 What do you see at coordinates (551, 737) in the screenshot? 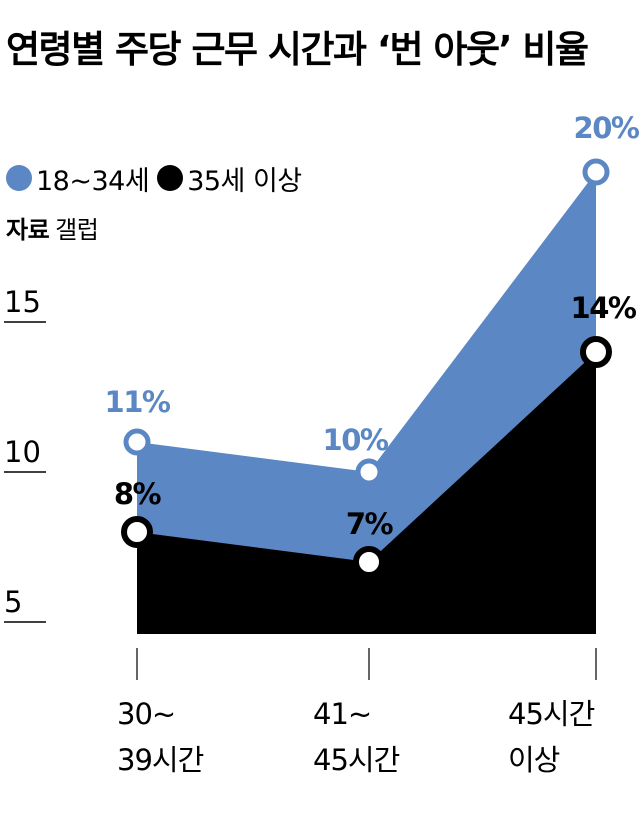
I see `x-tick-label-2: 45시간 이상` at bounding box center [551, 737].